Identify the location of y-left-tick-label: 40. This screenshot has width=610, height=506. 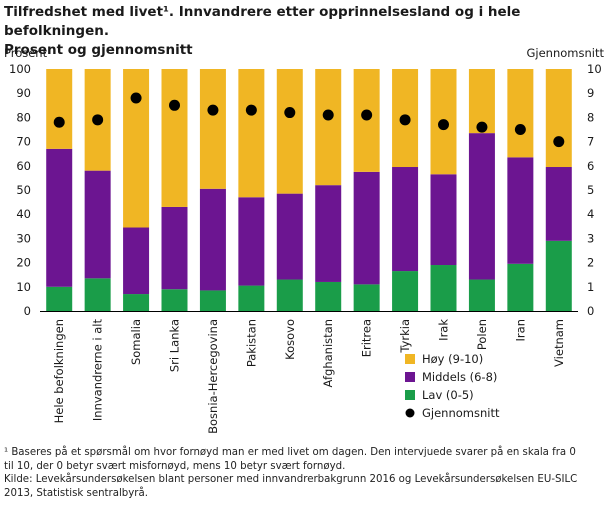
(23, 214).